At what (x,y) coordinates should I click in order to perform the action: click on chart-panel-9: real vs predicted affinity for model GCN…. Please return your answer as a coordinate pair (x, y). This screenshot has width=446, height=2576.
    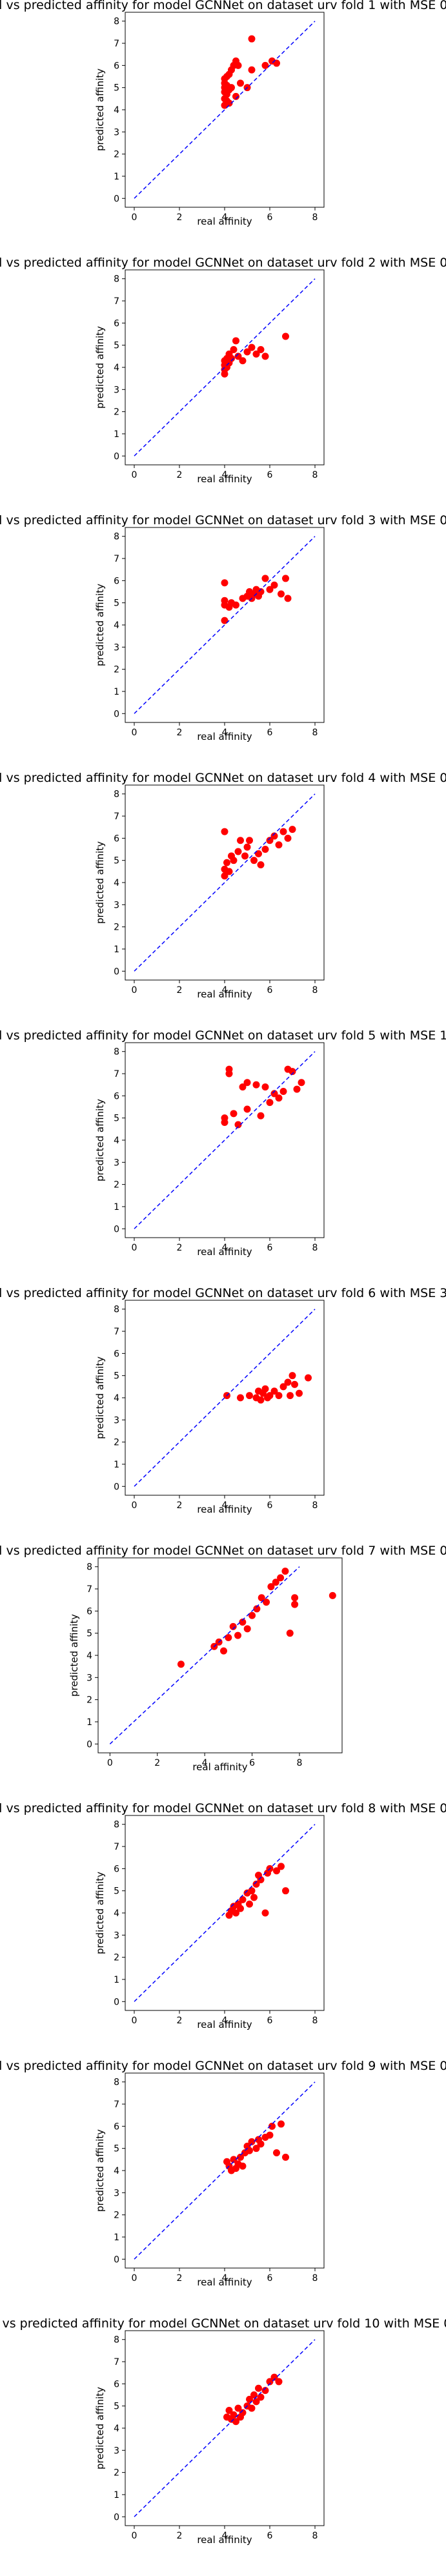
    Looking at the image, I should click on (223, 2174).